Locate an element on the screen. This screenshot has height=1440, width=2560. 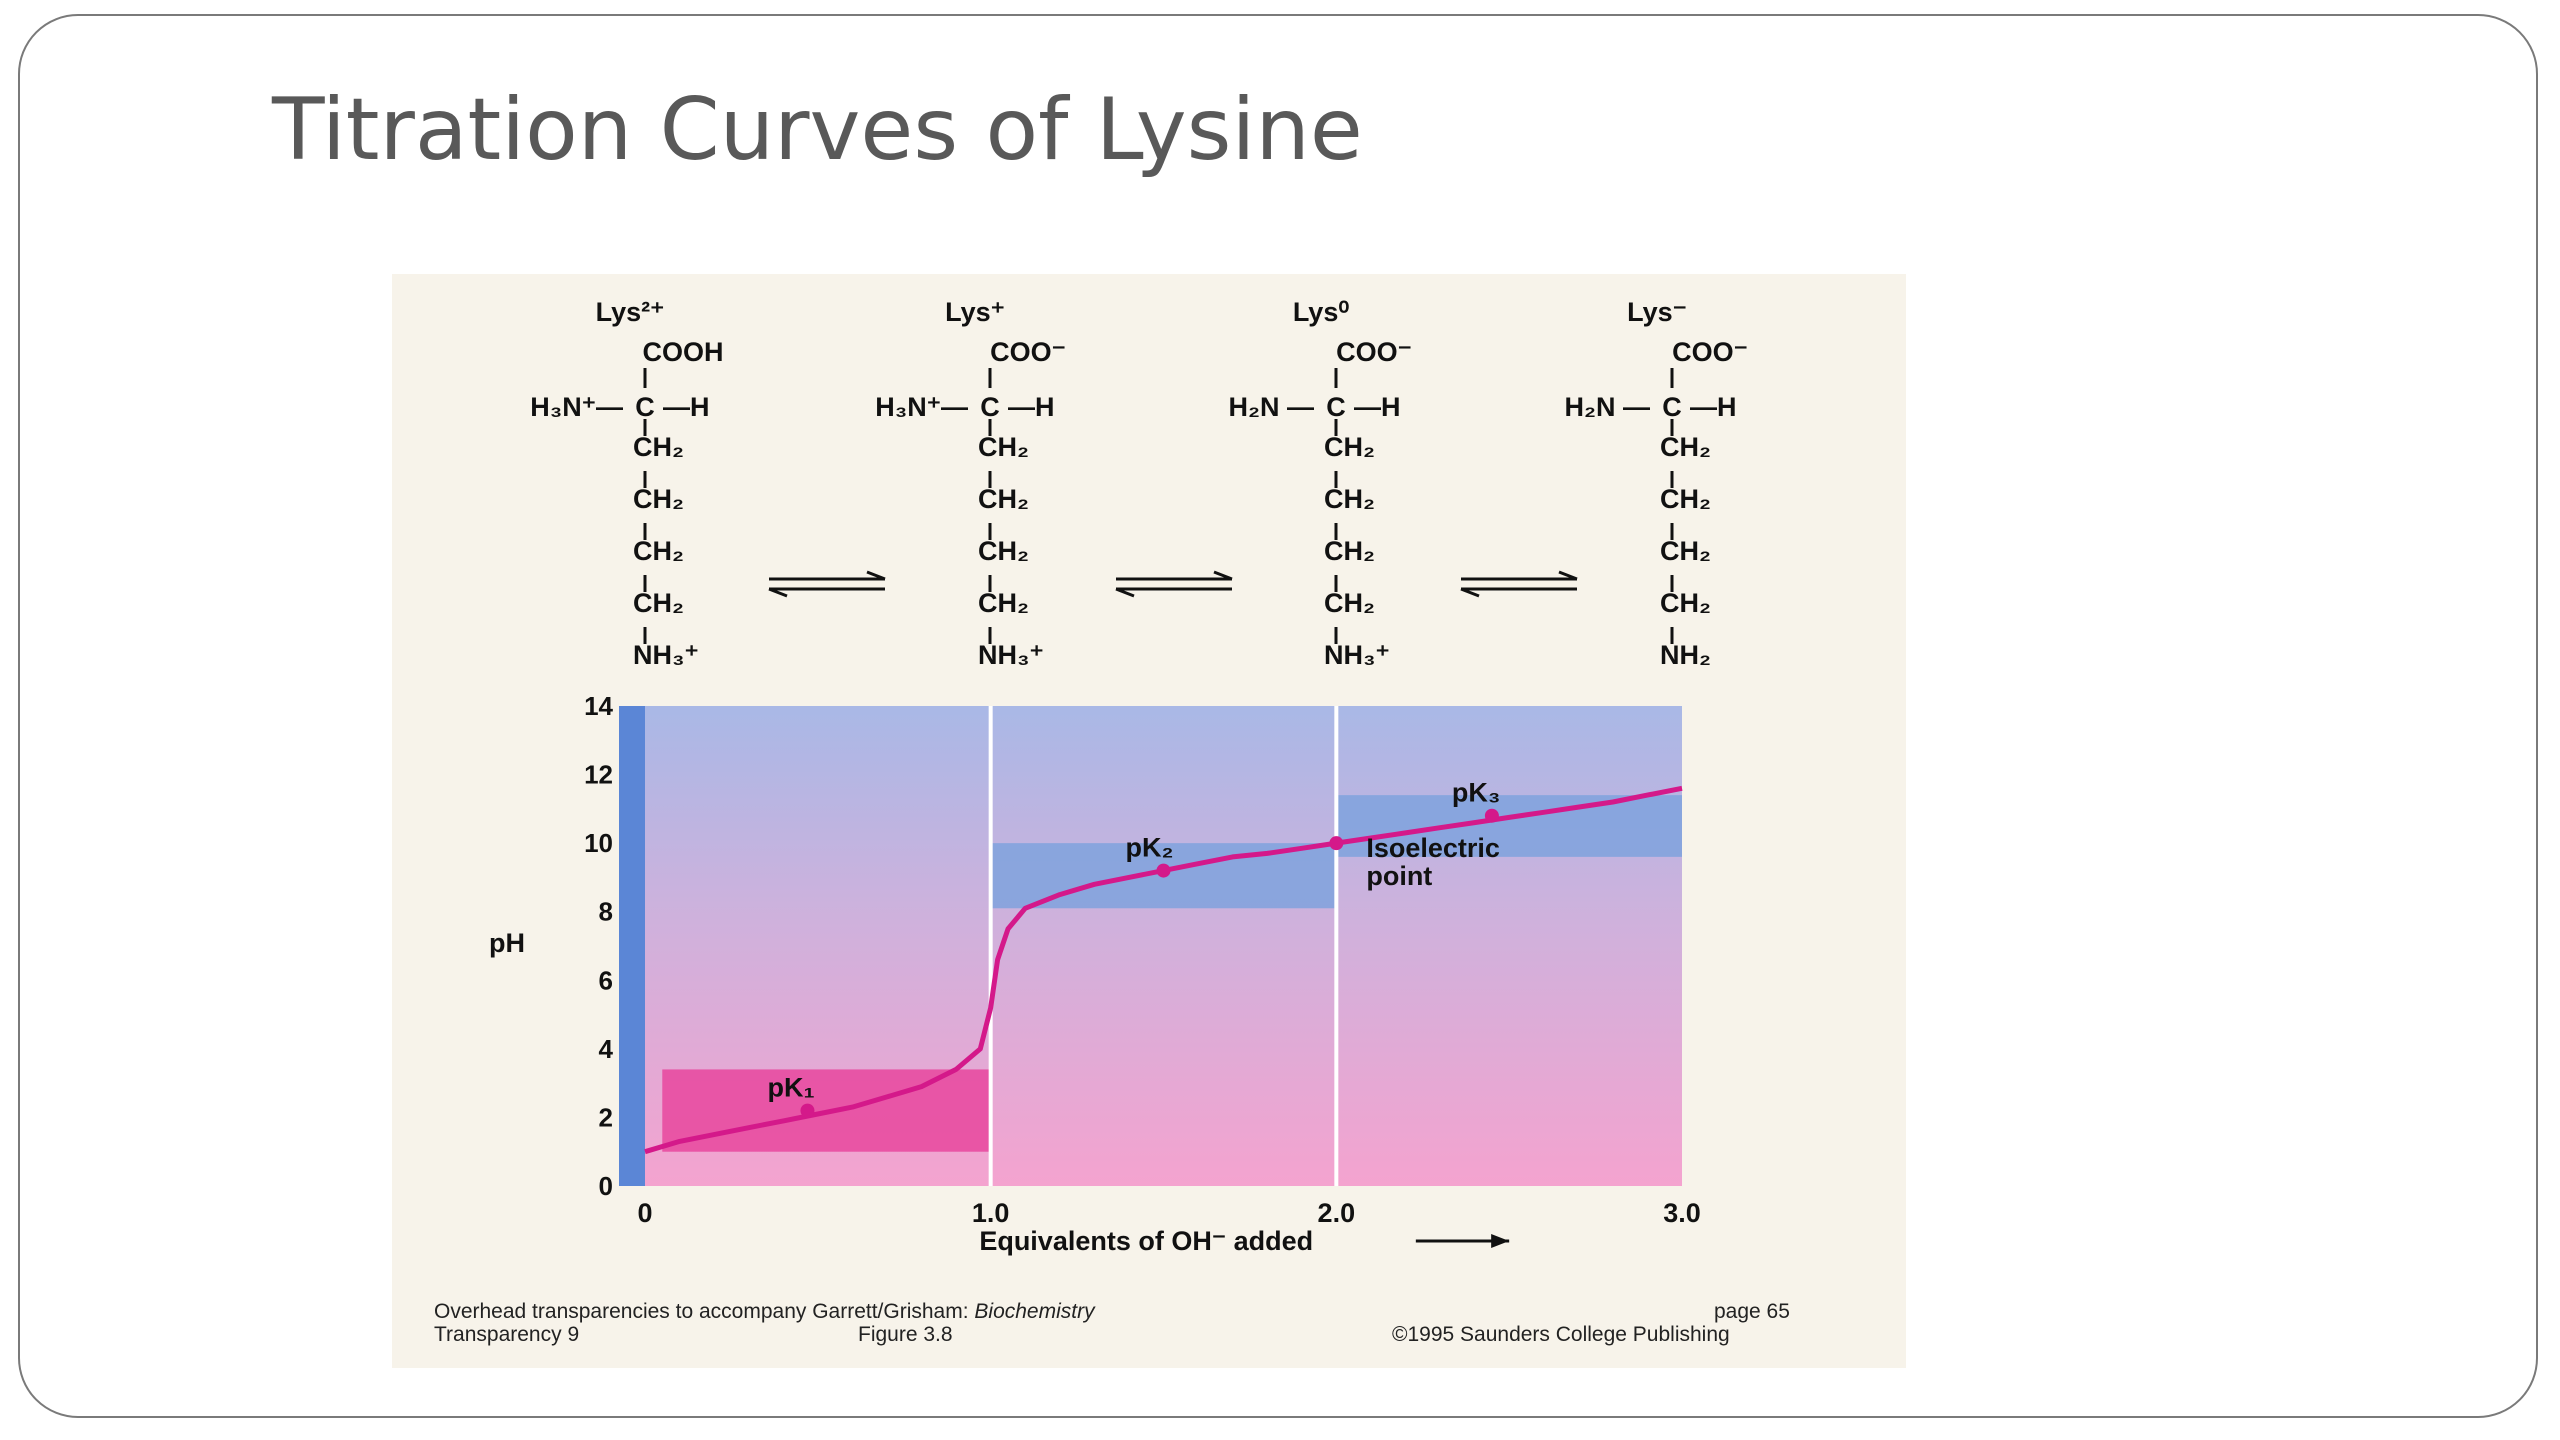
pk2-label: pK₂ is located at coordinates (1150, 848).